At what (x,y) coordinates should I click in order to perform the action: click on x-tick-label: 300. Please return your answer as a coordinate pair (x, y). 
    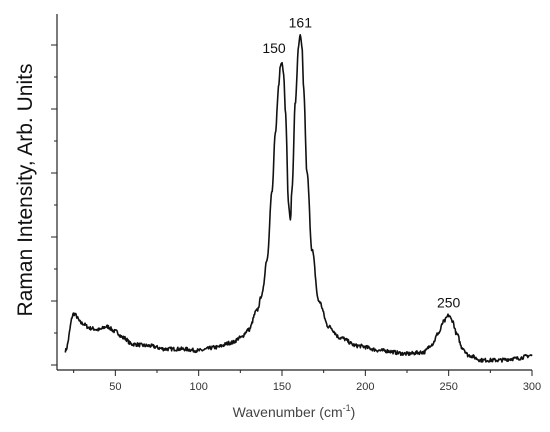
    Looking at the image, I should click on (532, 387).